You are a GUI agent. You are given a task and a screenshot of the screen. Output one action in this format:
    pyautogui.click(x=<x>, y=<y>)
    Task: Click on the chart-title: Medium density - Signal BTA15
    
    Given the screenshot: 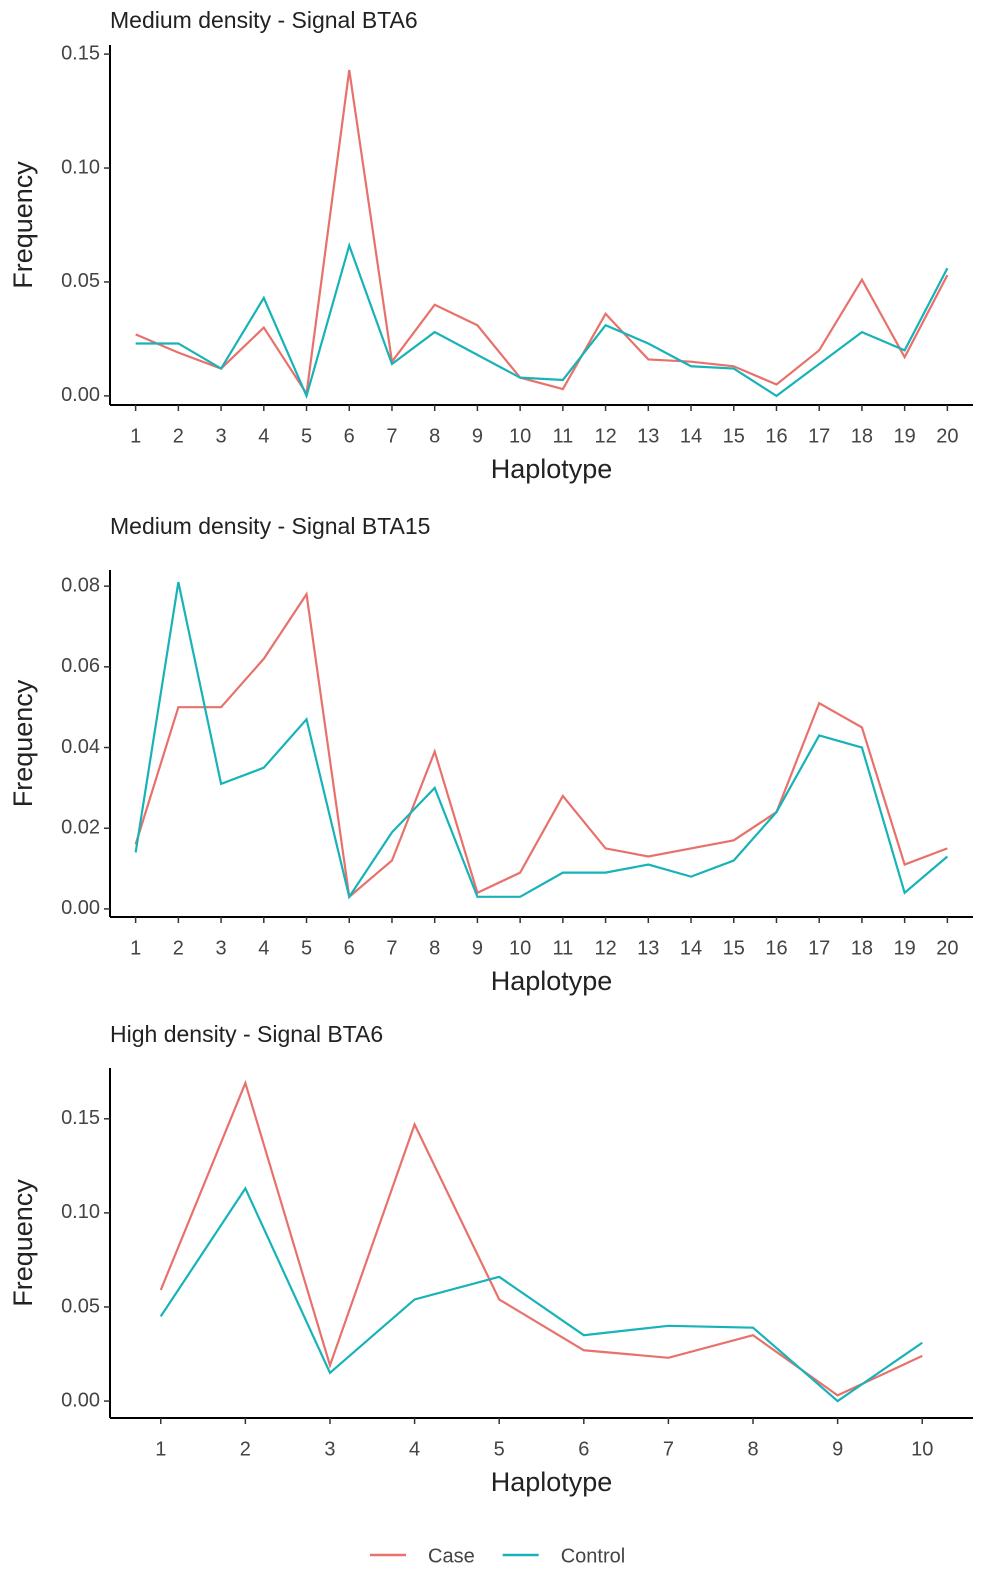 What is the action you would take?
    pyautogui.click(x=270, y=526)
    